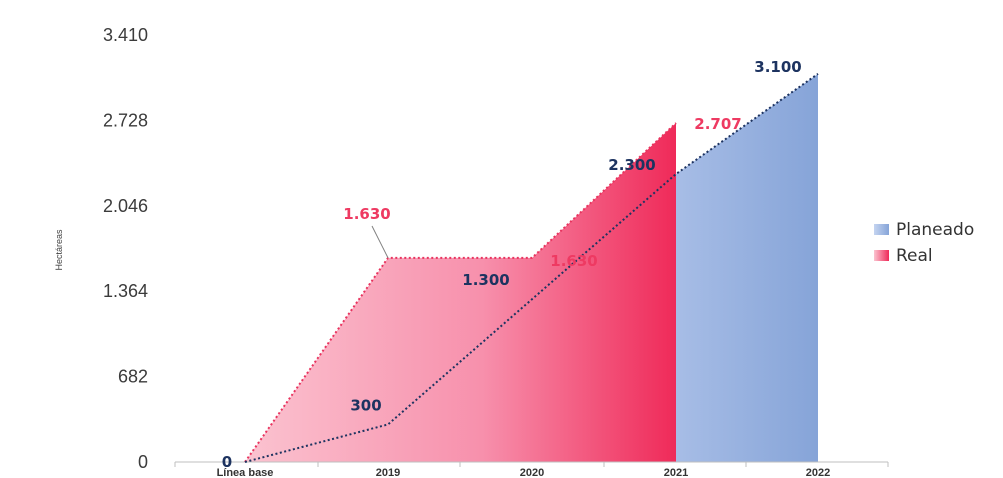 The image size is (1003, 478). I want to click on legend-swatch-planeado, so click(881, 229).